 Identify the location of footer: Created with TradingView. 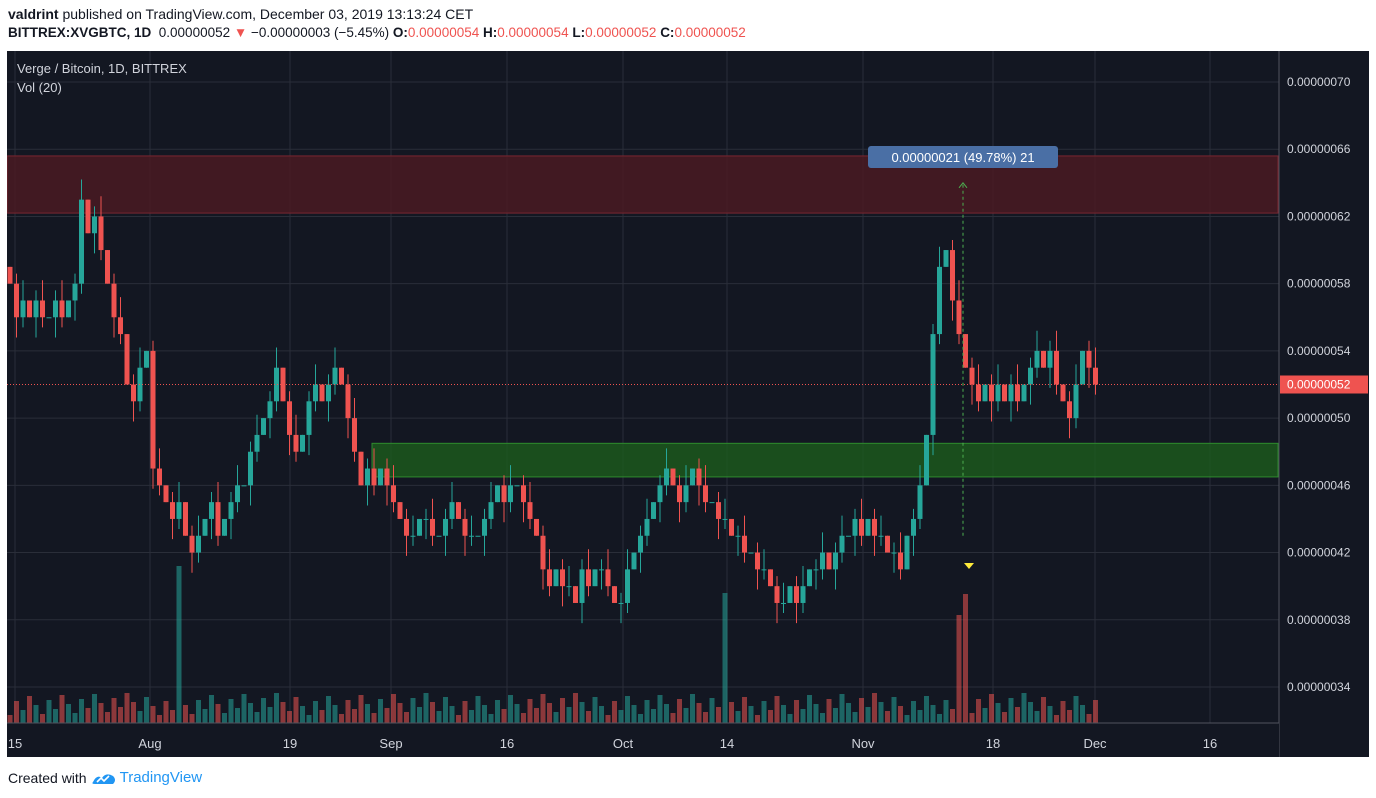
(105, 777).